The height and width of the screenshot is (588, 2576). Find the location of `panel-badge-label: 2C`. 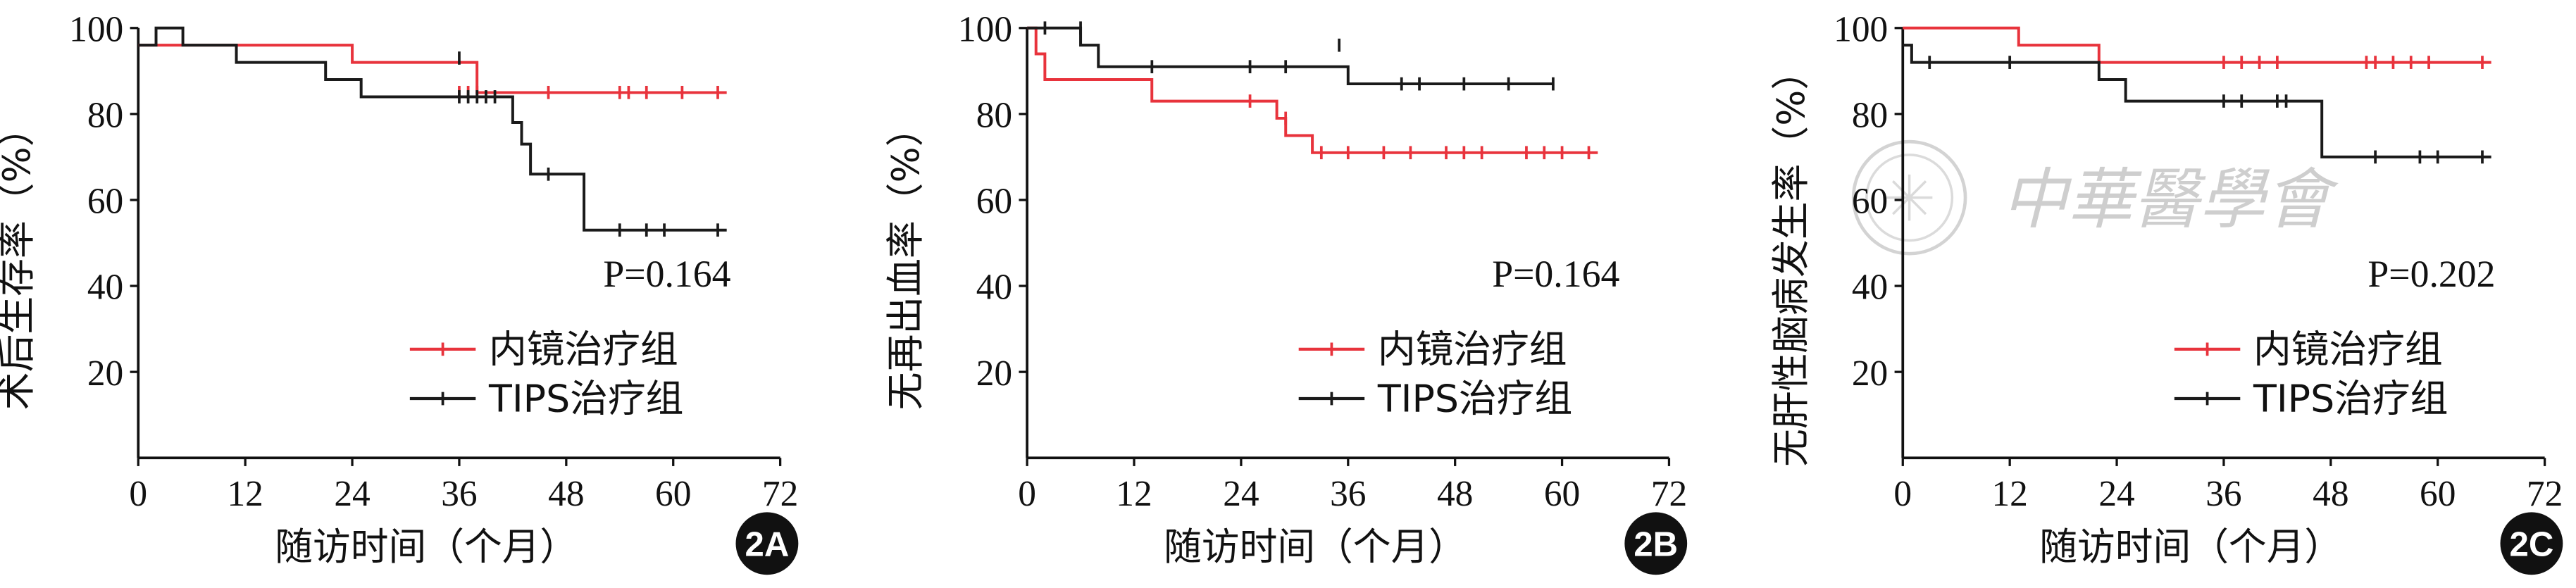

panel-badge-label: 2C is located at coordinates (2532, 544).